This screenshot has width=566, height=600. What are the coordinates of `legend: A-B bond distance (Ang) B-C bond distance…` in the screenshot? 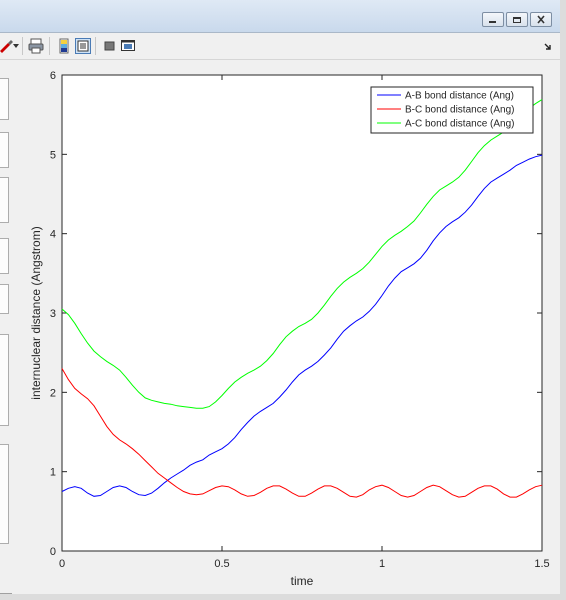 It's located at (452, 110).